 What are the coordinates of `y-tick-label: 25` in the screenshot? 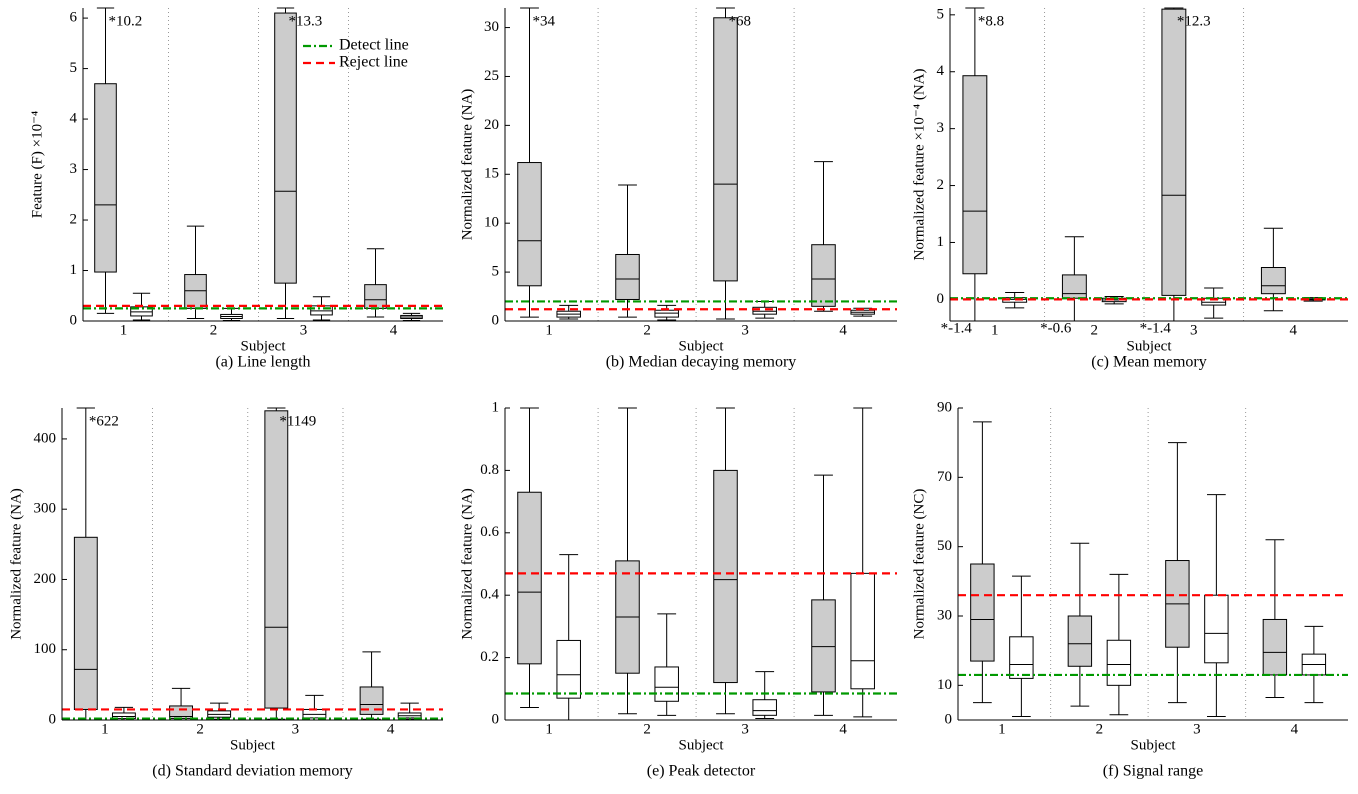 It's located at (491, 76).